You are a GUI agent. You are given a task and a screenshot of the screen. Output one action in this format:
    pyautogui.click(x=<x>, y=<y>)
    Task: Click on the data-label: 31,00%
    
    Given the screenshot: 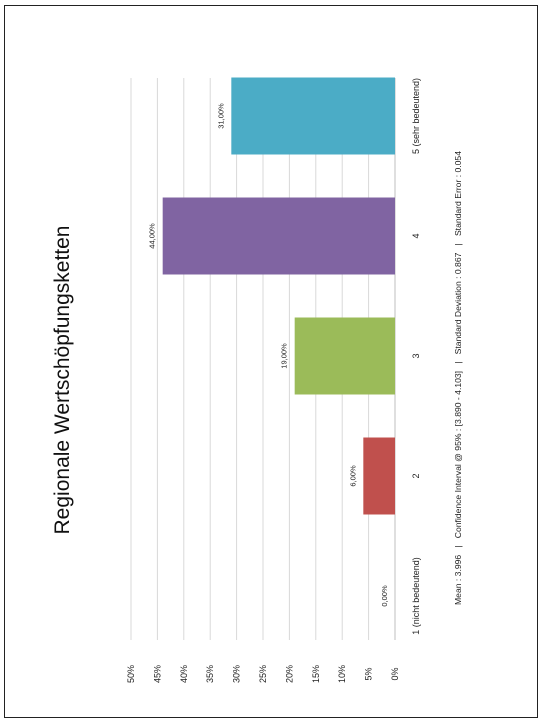 What is the action you would take?
    pyautogui.click(x=220, y=116)
    